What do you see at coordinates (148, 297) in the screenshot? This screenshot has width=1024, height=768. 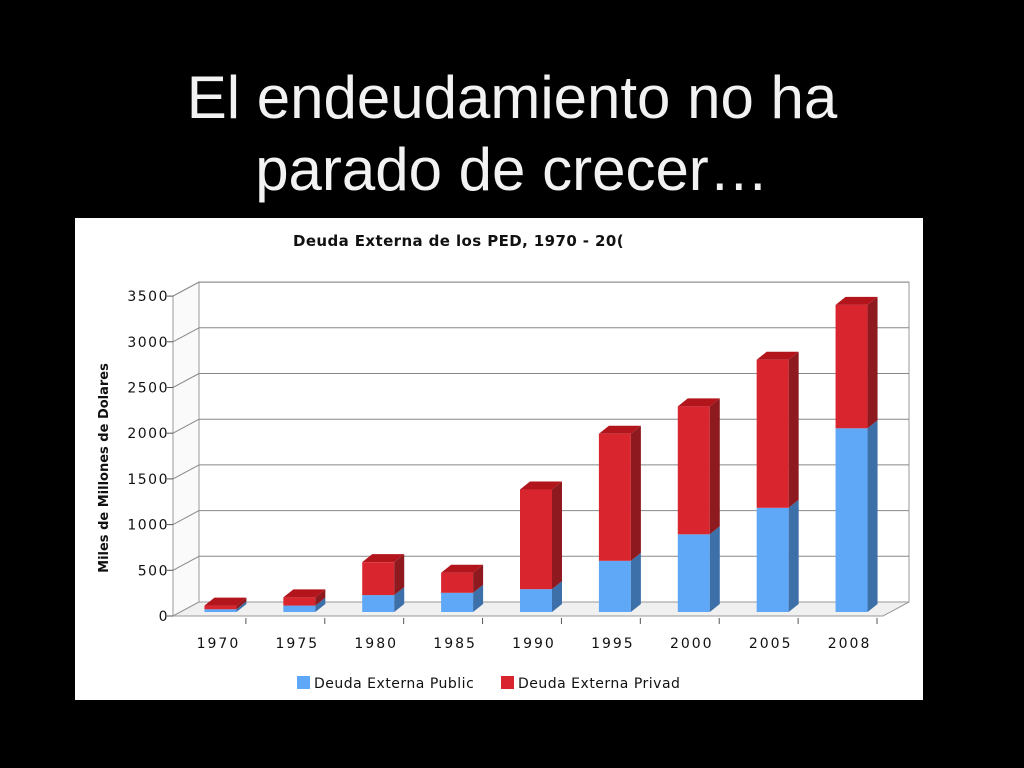 I see `y-tick-label: 3500` at bounding box center [148, 297].